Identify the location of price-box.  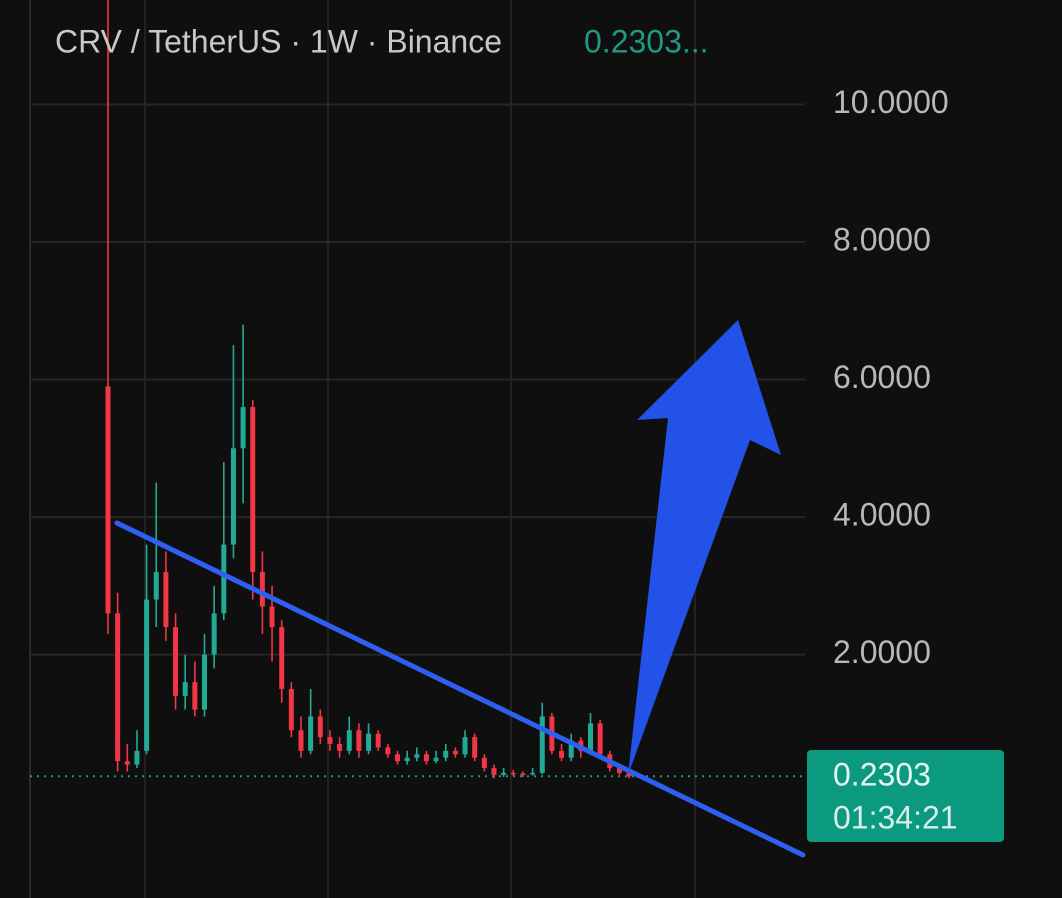
(905, 796).